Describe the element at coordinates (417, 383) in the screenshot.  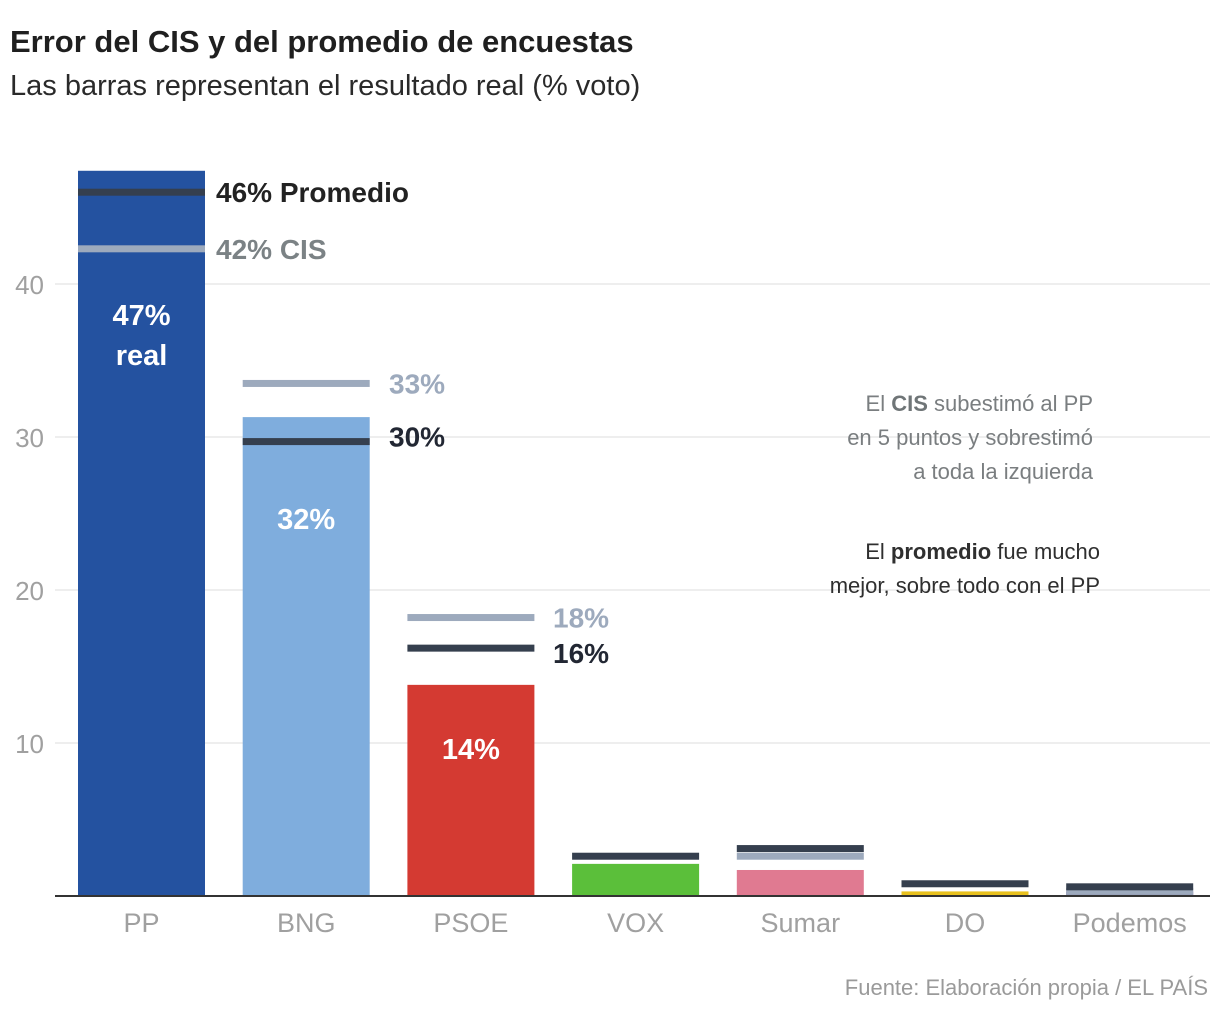
I see `data-label-bng-cis: 33%` at that location.